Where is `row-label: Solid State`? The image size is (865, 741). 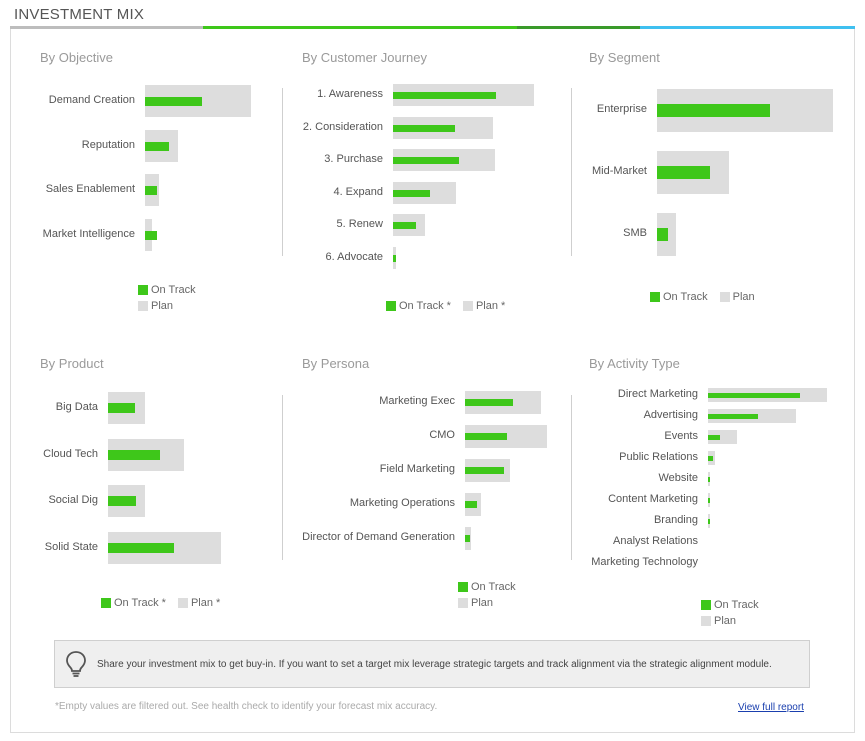 row-label: Solid State is located at coordinates (71, 547).